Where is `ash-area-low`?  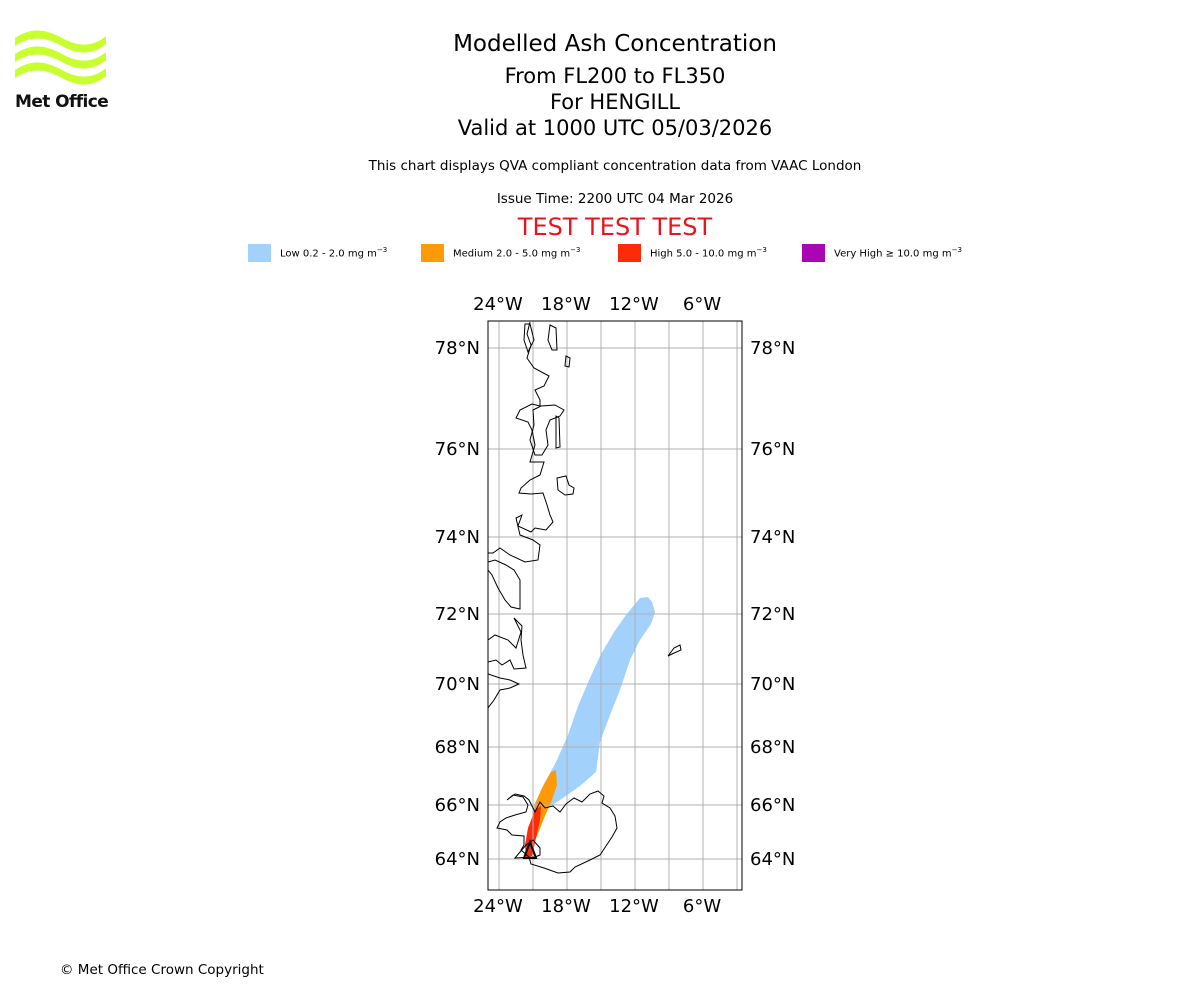 ash-area-low is located at coordinates (593, 712).